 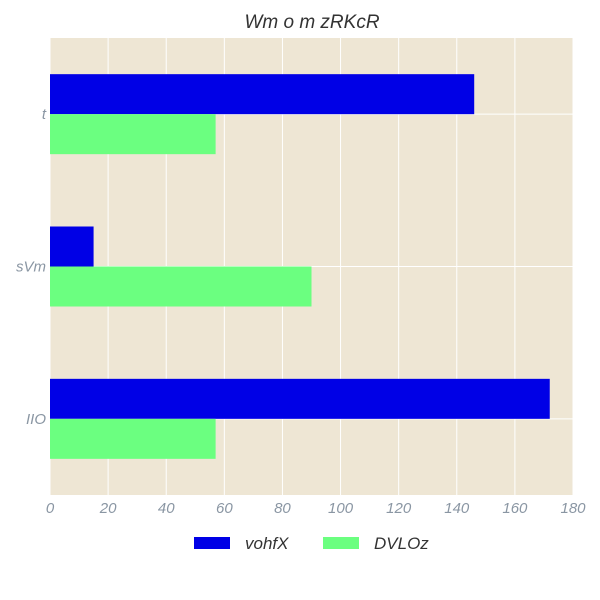 I want to click on legend-label-DVLOz: DVLOz, so click(x=401, y=543).